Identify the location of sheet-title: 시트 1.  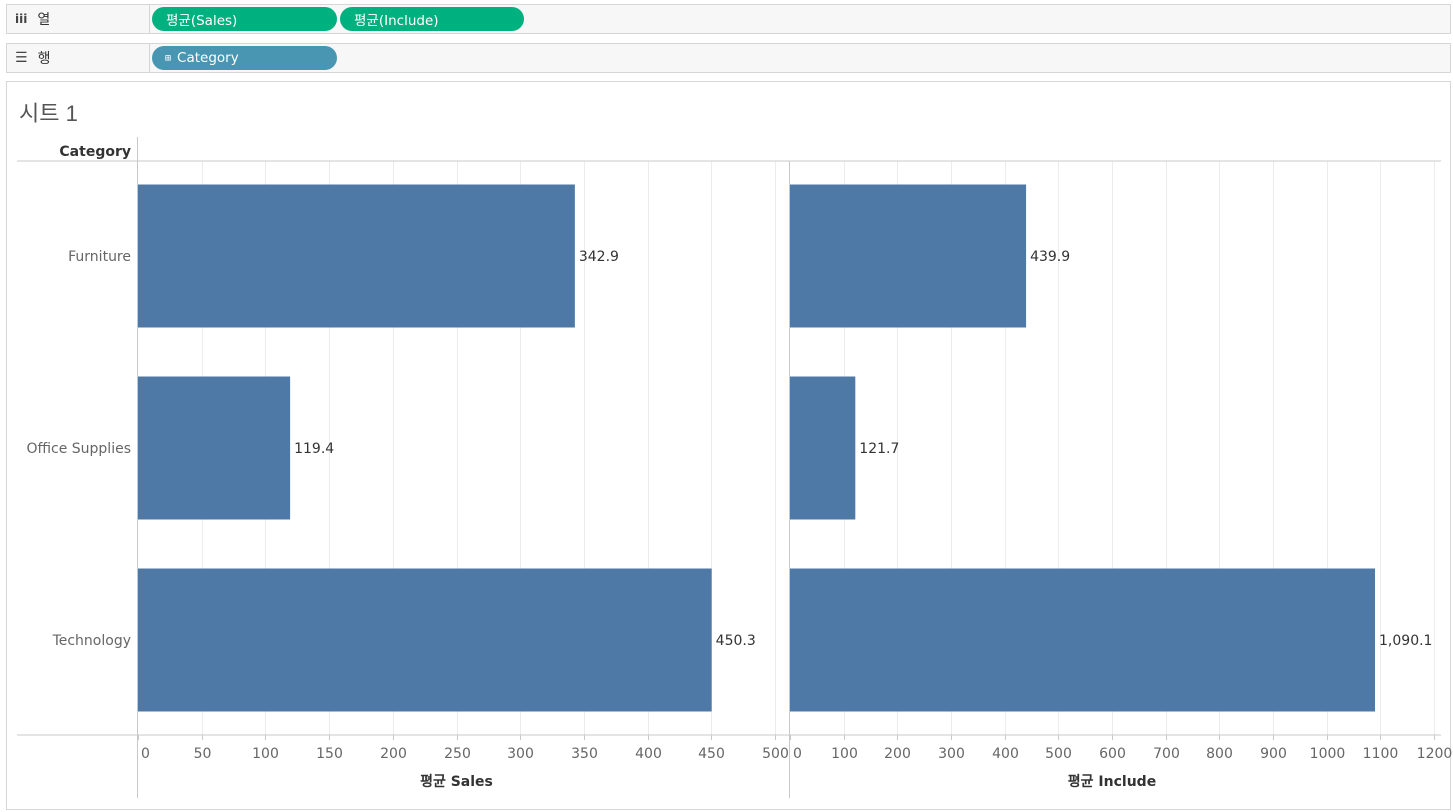
(48, 113).